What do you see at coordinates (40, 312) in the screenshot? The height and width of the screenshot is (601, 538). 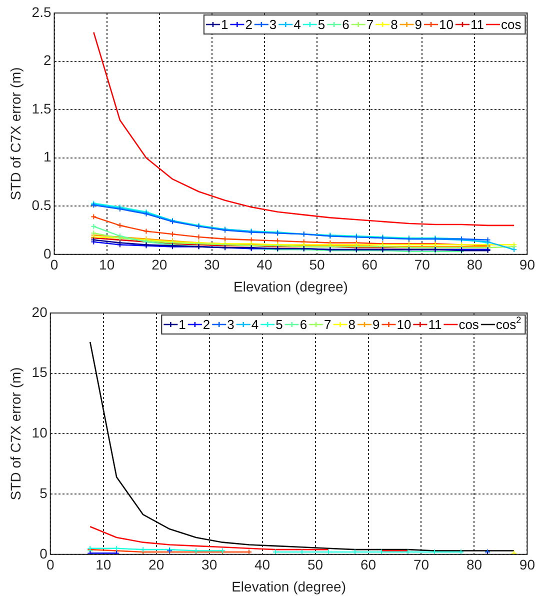 I see `y-tick-label: 20` at bounding box center [40, 312].